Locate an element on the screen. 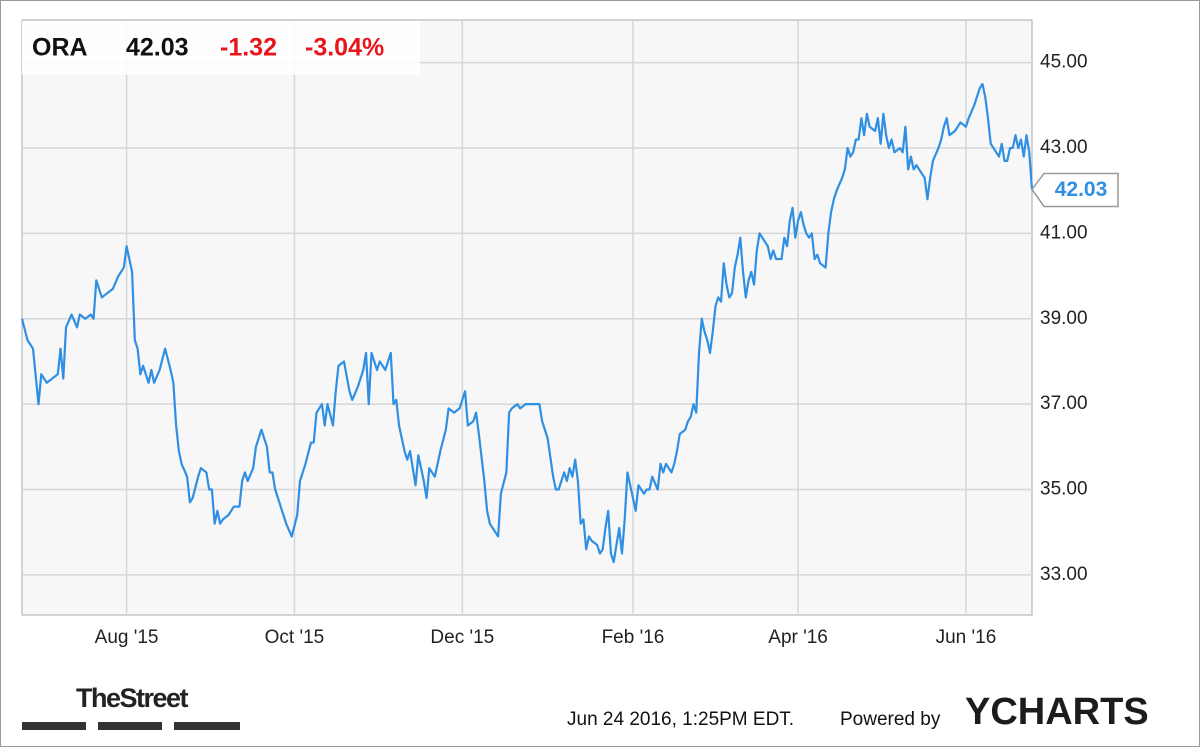 This screenshot has width=1200, height=747. last-value-tag: 42.03 is located at coordinates (1075, 190).